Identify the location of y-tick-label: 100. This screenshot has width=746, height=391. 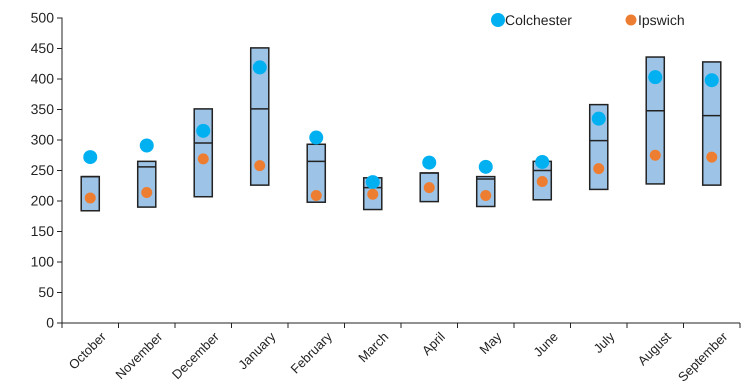
(42, 261).